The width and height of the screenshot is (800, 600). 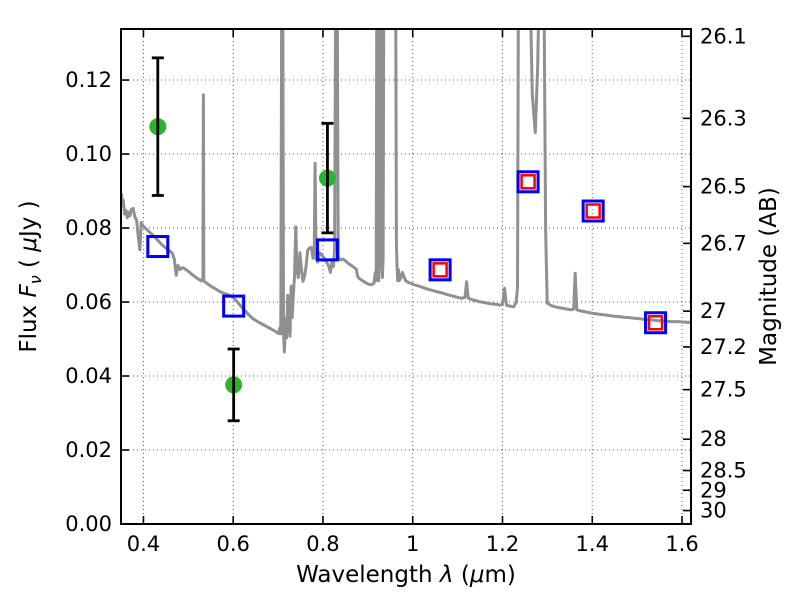 What do you see at coordinates (412, 544) in the screenshot?
I see `x-tick-label: 1` at bounding box center [412, 544].